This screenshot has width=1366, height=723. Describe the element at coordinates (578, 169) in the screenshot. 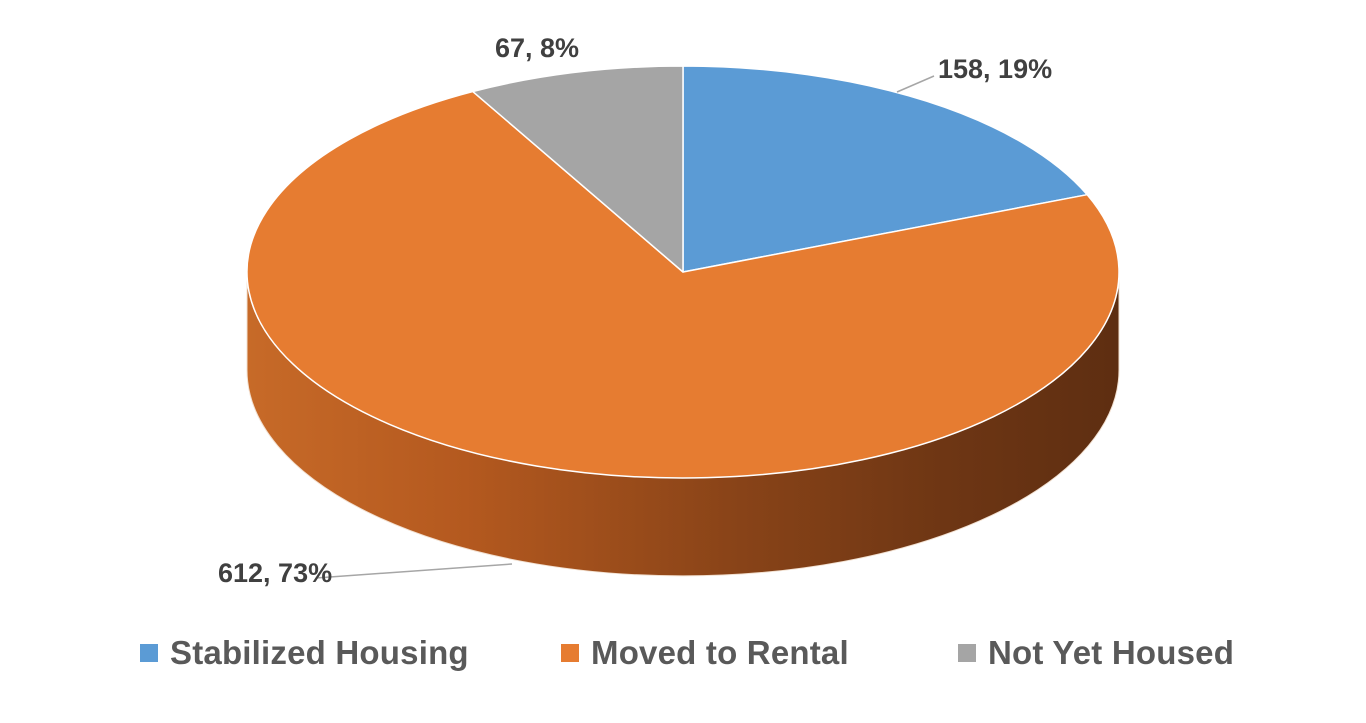

I see `pie-slice-not-yet-housed` at that location.